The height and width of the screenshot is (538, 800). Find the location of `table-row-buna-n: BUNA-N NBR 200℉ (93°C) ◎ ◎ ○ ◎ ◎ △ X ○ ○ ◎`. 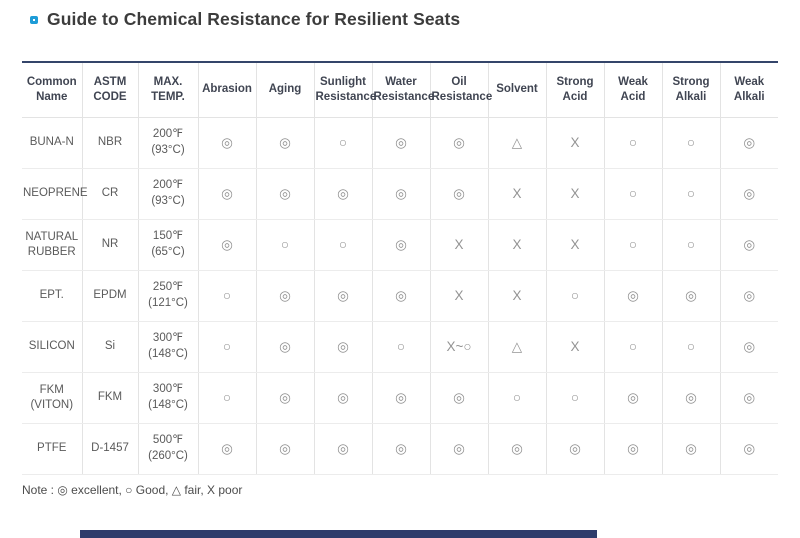

table-row-buna-n: BUNA-N NBR 200℉ (93°C) ◎ ◎ ○ ◎ ◎ △ X ○ ○ ◎ is located at coordinates (400, 143).